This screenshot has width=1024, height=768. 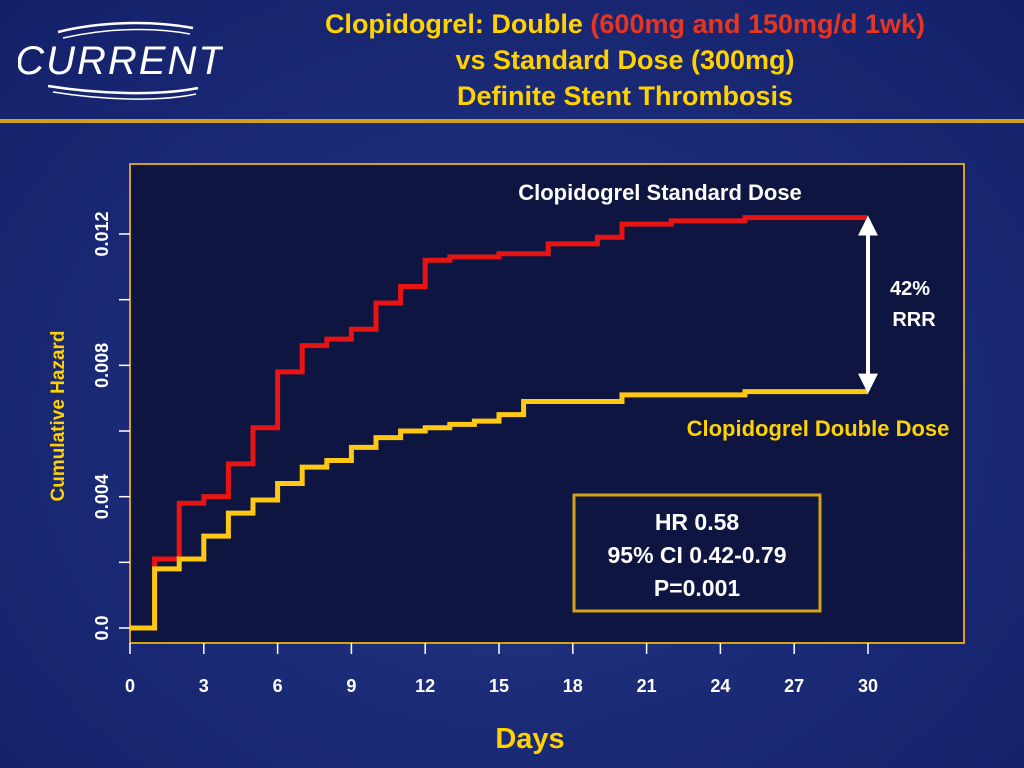 I want to click on current-logo: CURRENT, so click(x=120, y=60).